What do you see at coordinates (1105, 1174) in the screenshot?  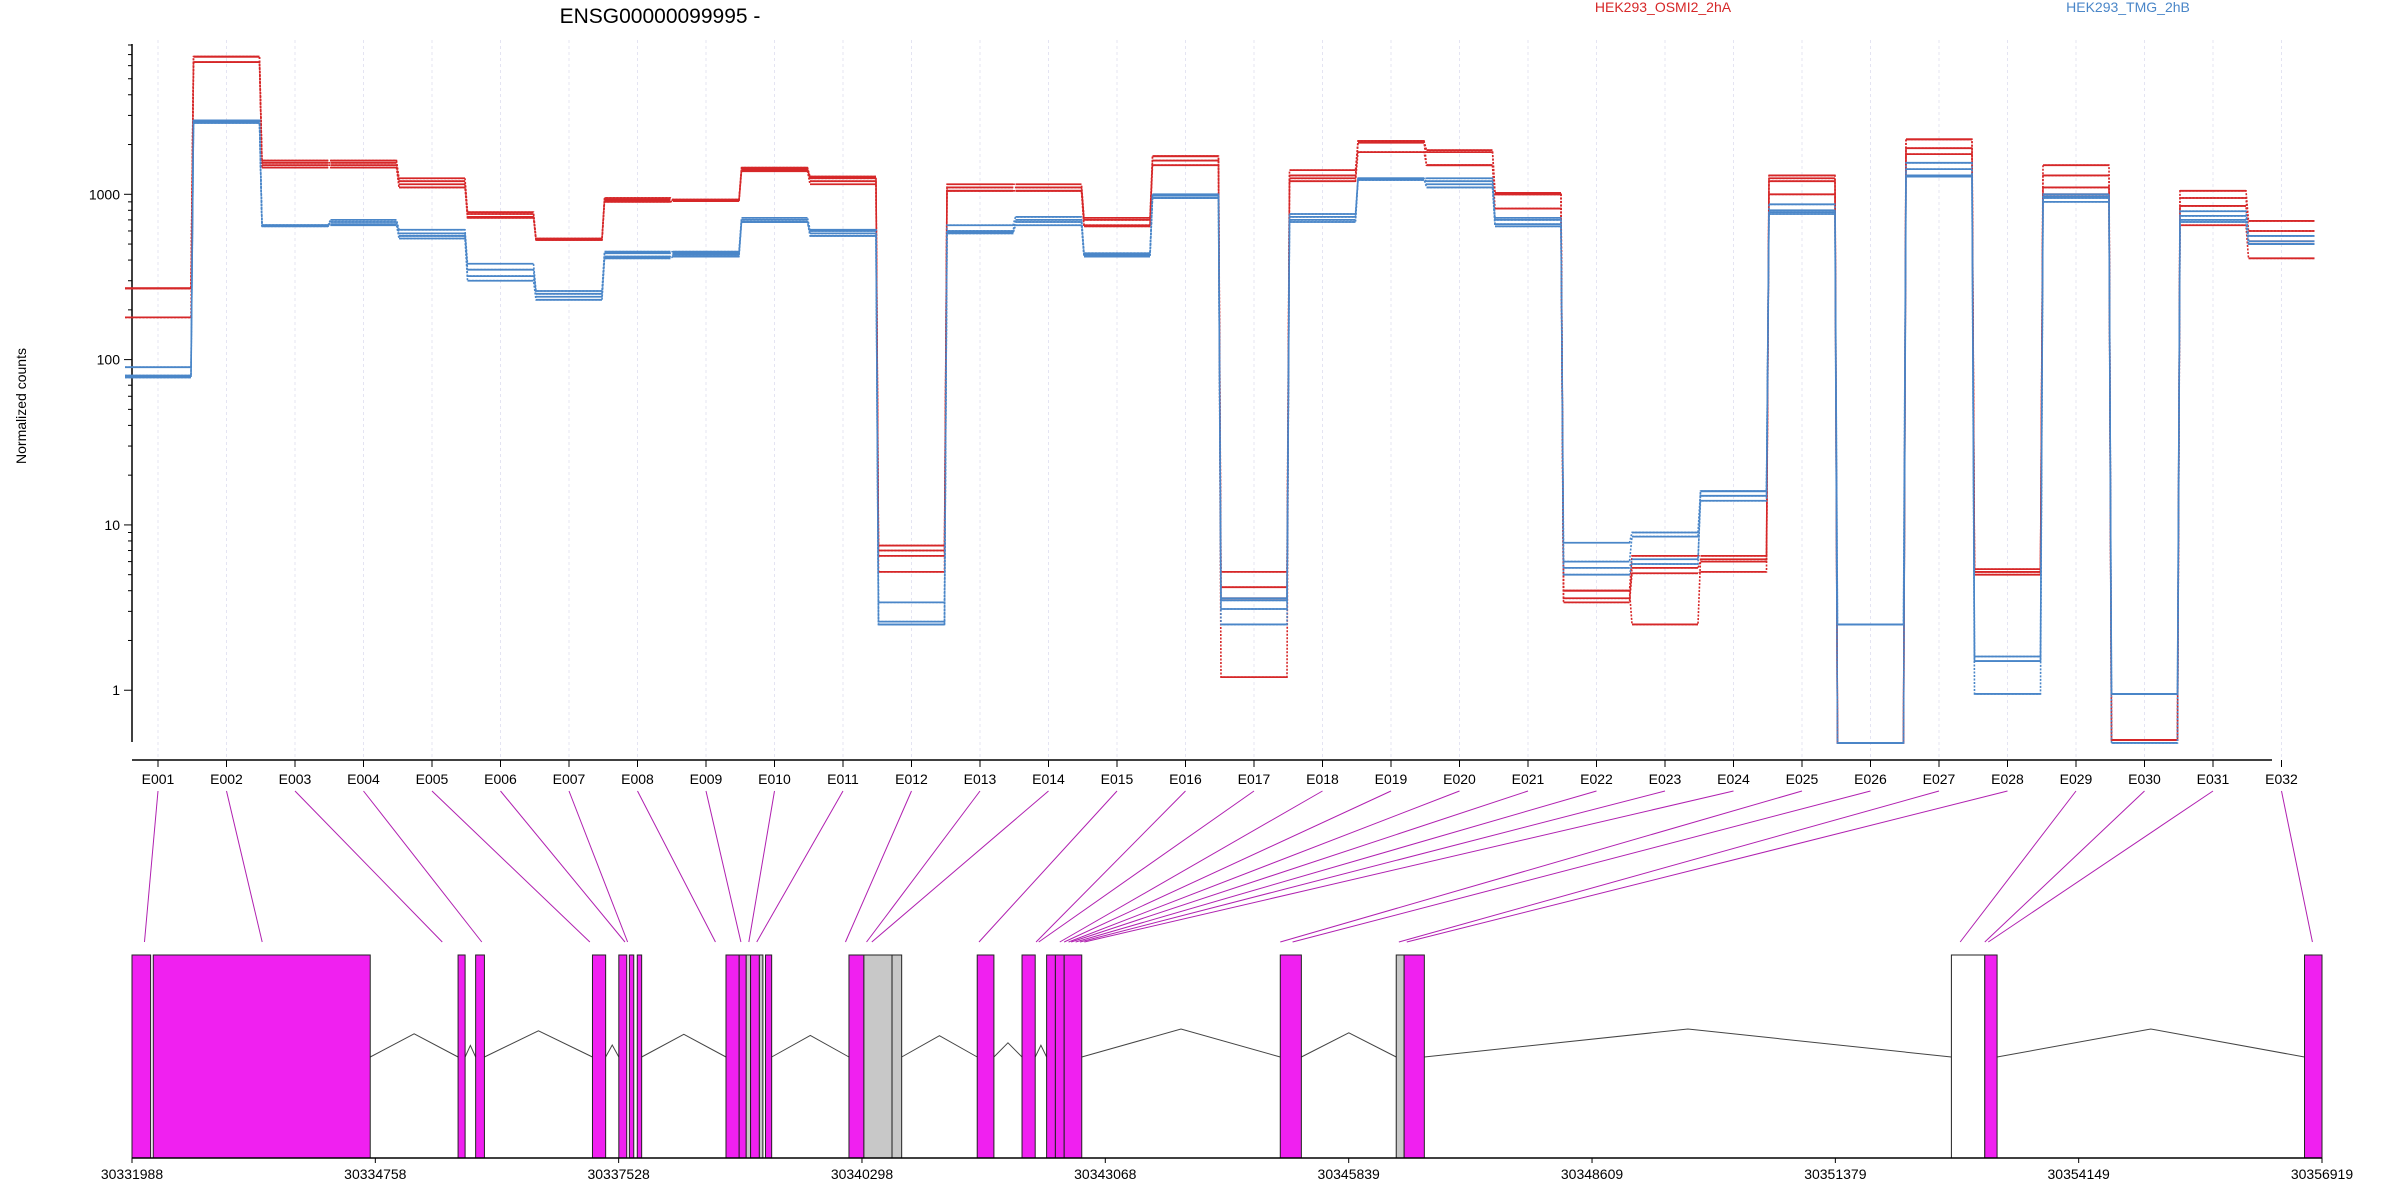 I see `genomic-tick-label: 30343068` at bounding box center [1105, 1174].